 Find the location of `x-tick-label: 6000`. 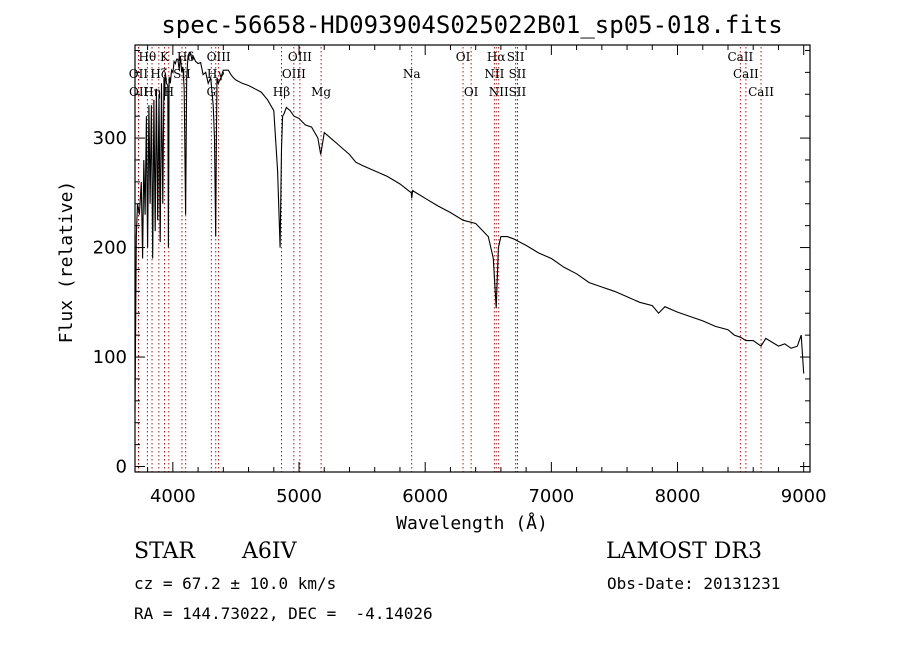

x-tick-label: 6000 is located at coordinates (425, 496).